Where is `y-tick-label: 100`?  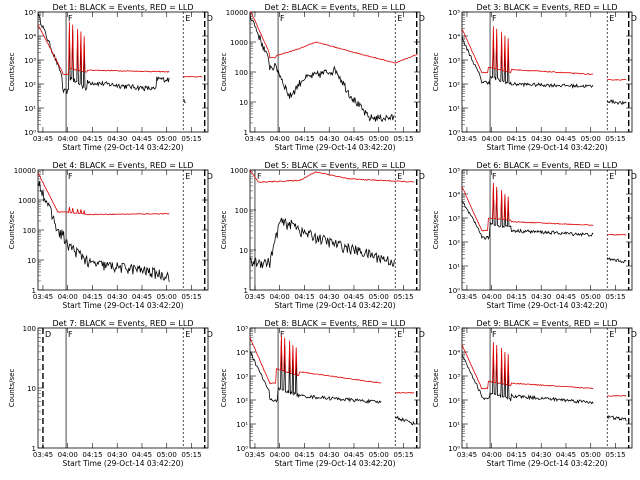 y-tick-label: 100 is located at coordinates (241, 211).